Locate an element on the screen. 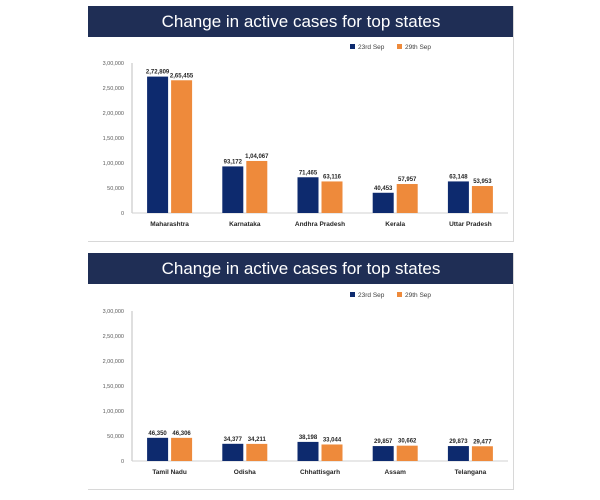 This screenshot has height=500, width=600. data-label: 29,477 is located at coordinates (482, 442).